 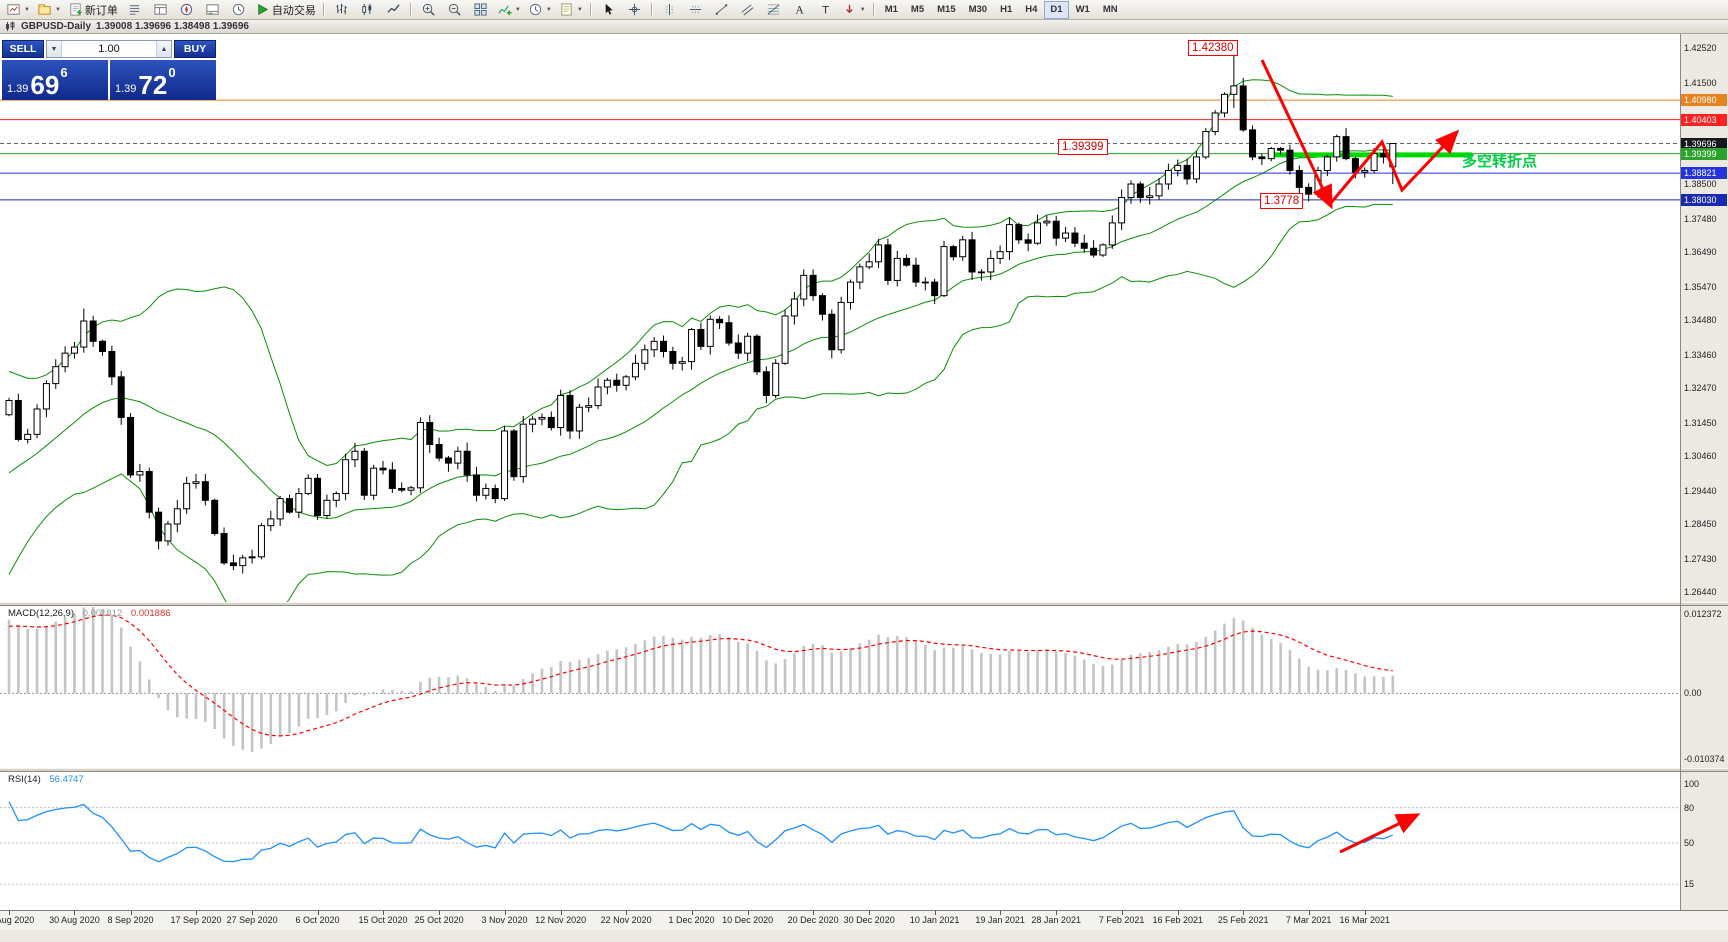 I want to click on bar-chart-button, so click(x=341, y=10).